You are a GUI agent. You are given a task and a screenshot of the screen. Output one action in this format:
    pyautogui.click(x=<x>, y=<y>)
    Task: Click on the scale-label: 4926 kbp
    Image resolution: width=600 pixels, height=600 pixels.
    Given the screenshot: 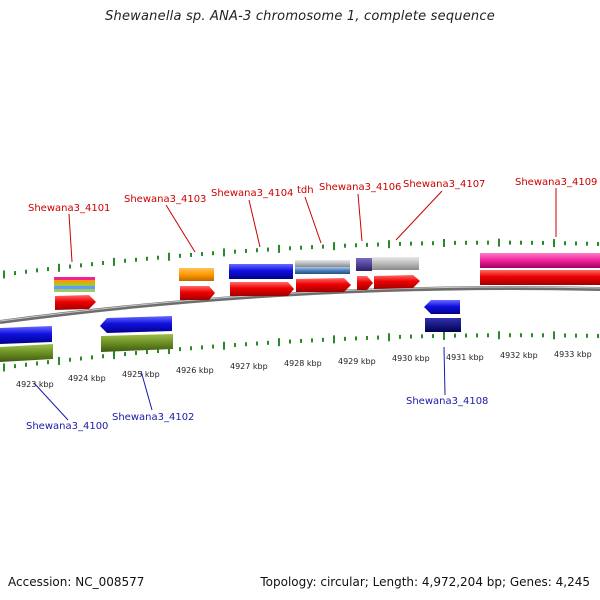 What is the action you would take?
    pyautogui.click(x=195, y=370)
    